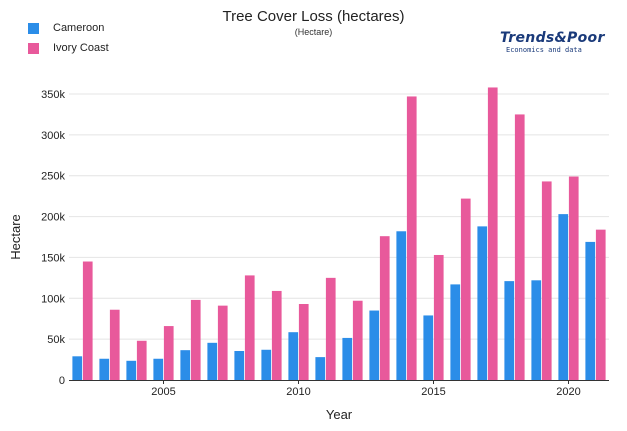 This screenshot has width=627, height=431. Describe the element at coordinates (163, 392) in the screenshot. I see `x-tick-label: 2005` at that location.